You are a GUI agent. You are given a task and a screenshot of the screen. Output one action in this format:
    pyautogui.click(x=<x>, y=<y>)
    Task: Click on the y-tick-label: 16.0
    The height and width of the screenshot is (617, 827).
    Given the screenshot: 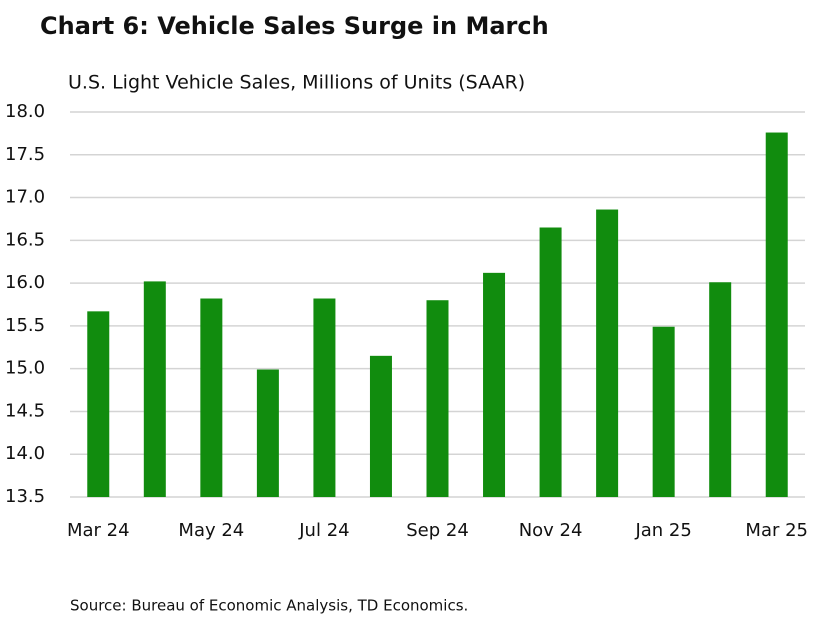 What is the action you would take?
    pyautogui.click(x=25, y=282)
    